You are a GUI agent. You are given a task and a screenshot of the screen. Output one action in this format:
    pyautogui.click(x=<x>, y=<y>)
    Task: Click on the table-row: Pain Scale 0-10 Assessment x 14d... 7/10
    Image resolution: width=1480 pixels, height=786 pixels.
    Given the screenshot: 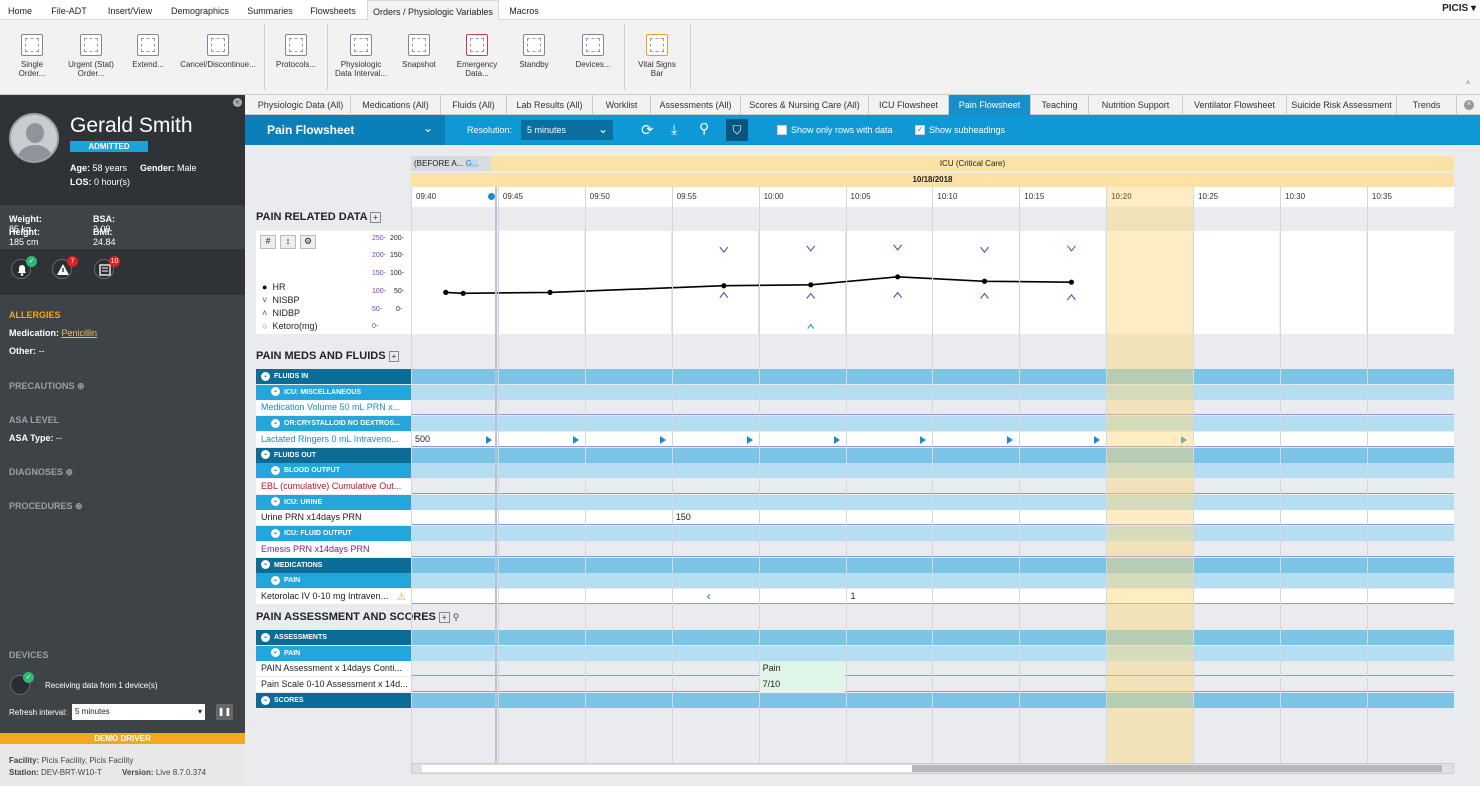 What is the action you would take?
    pyautogui.click(x=855, y=684)
    